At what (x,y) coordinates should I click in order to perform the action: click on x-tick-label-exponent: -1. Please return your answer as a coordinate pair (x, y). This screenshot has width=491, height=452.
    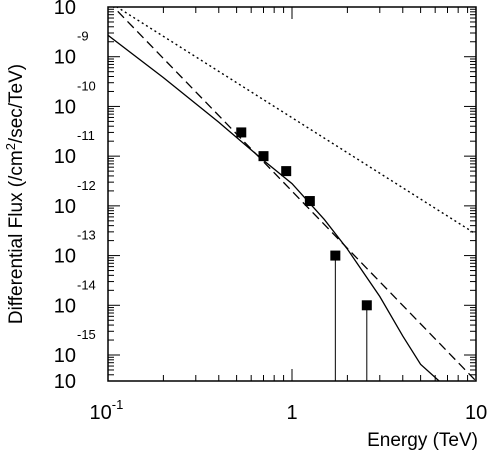
    Looking at the image, I should click on (118, 404).